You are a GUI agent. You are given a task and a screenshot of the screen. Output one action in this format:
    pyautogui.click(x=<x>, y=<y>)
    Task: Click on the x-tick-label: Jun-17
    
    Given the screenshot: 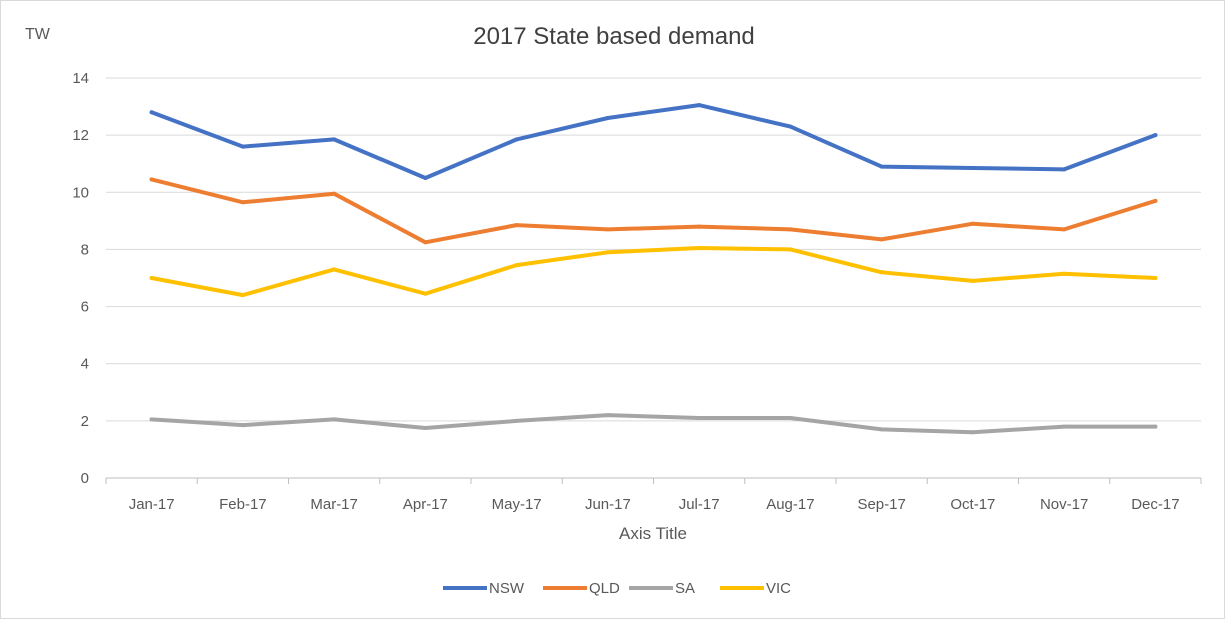 What is the action you would take?
    pyautogui.click(x=608, y=504)
    